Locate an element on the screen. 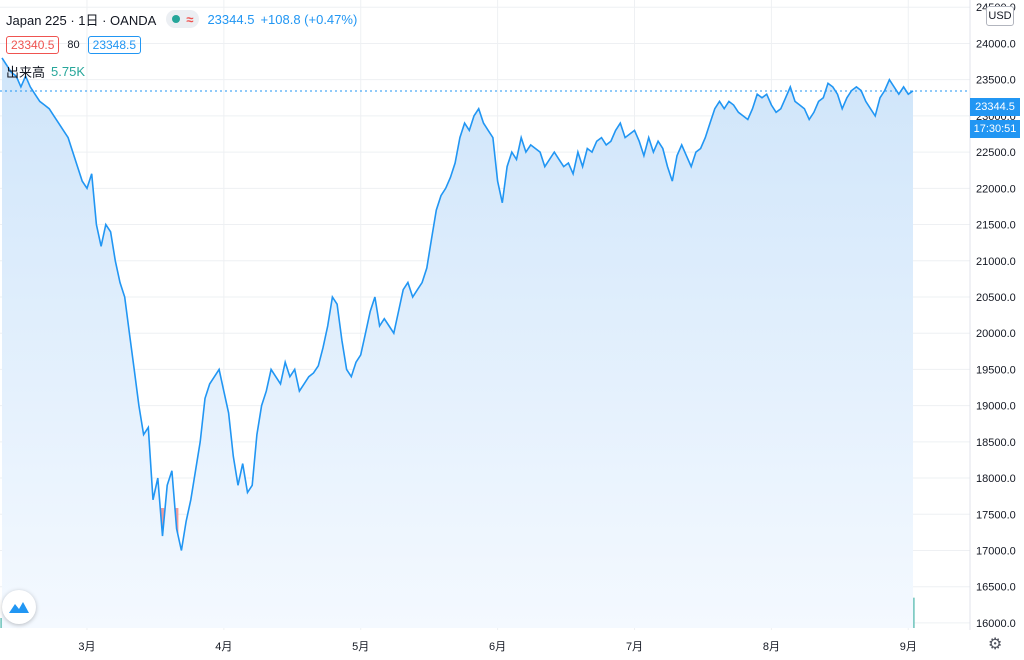  y-tick-label: 22500.0 is located at coordinates (996, 153).